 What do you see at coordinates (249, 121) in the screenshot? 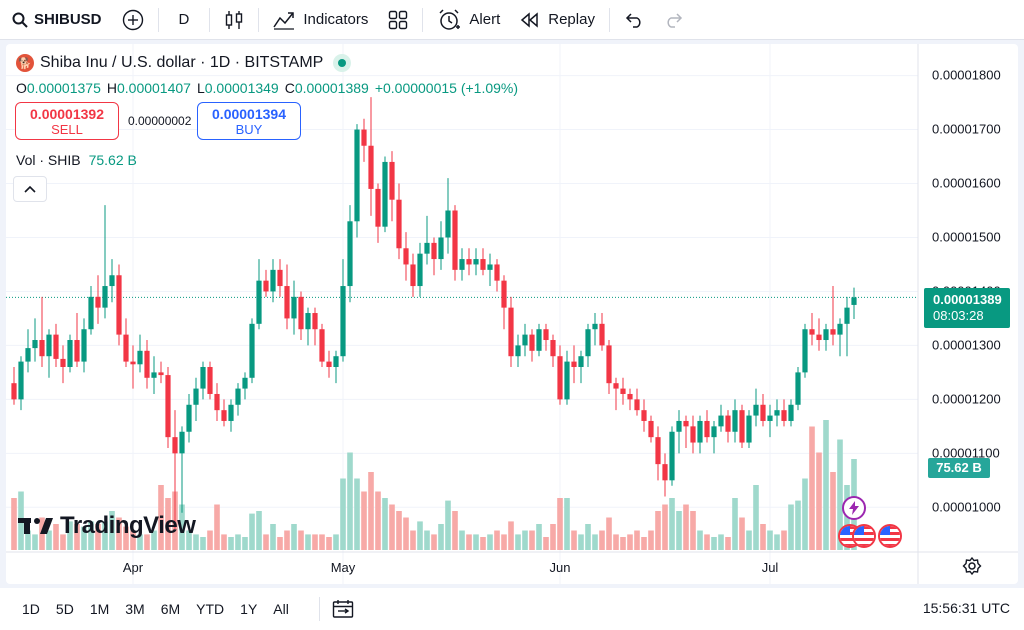
I see `buy-button: 0.00001394 BUY` at bounding box center [249, 121].